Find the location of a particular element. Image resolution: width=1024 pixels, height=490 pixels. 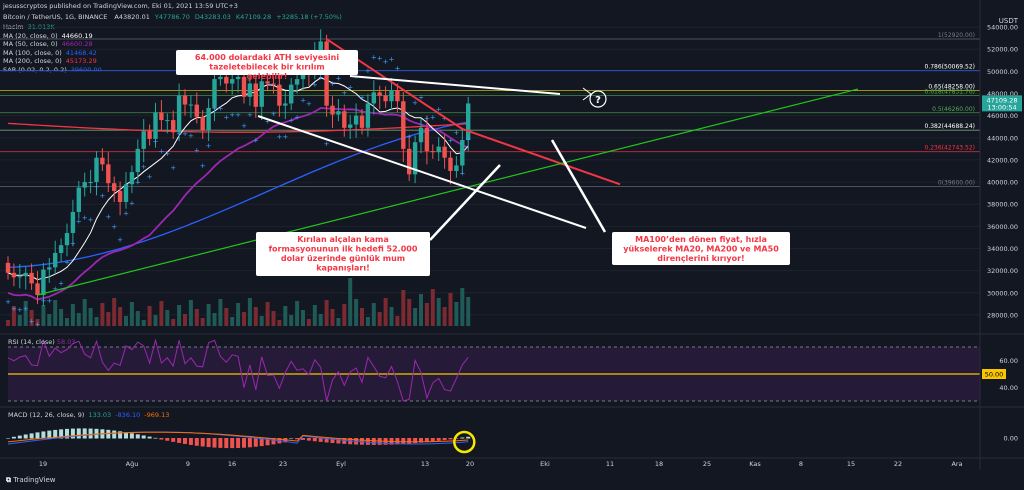

indicator-1: MA (20, close, 0) 44660.19 is located at coordinates (48, 35).